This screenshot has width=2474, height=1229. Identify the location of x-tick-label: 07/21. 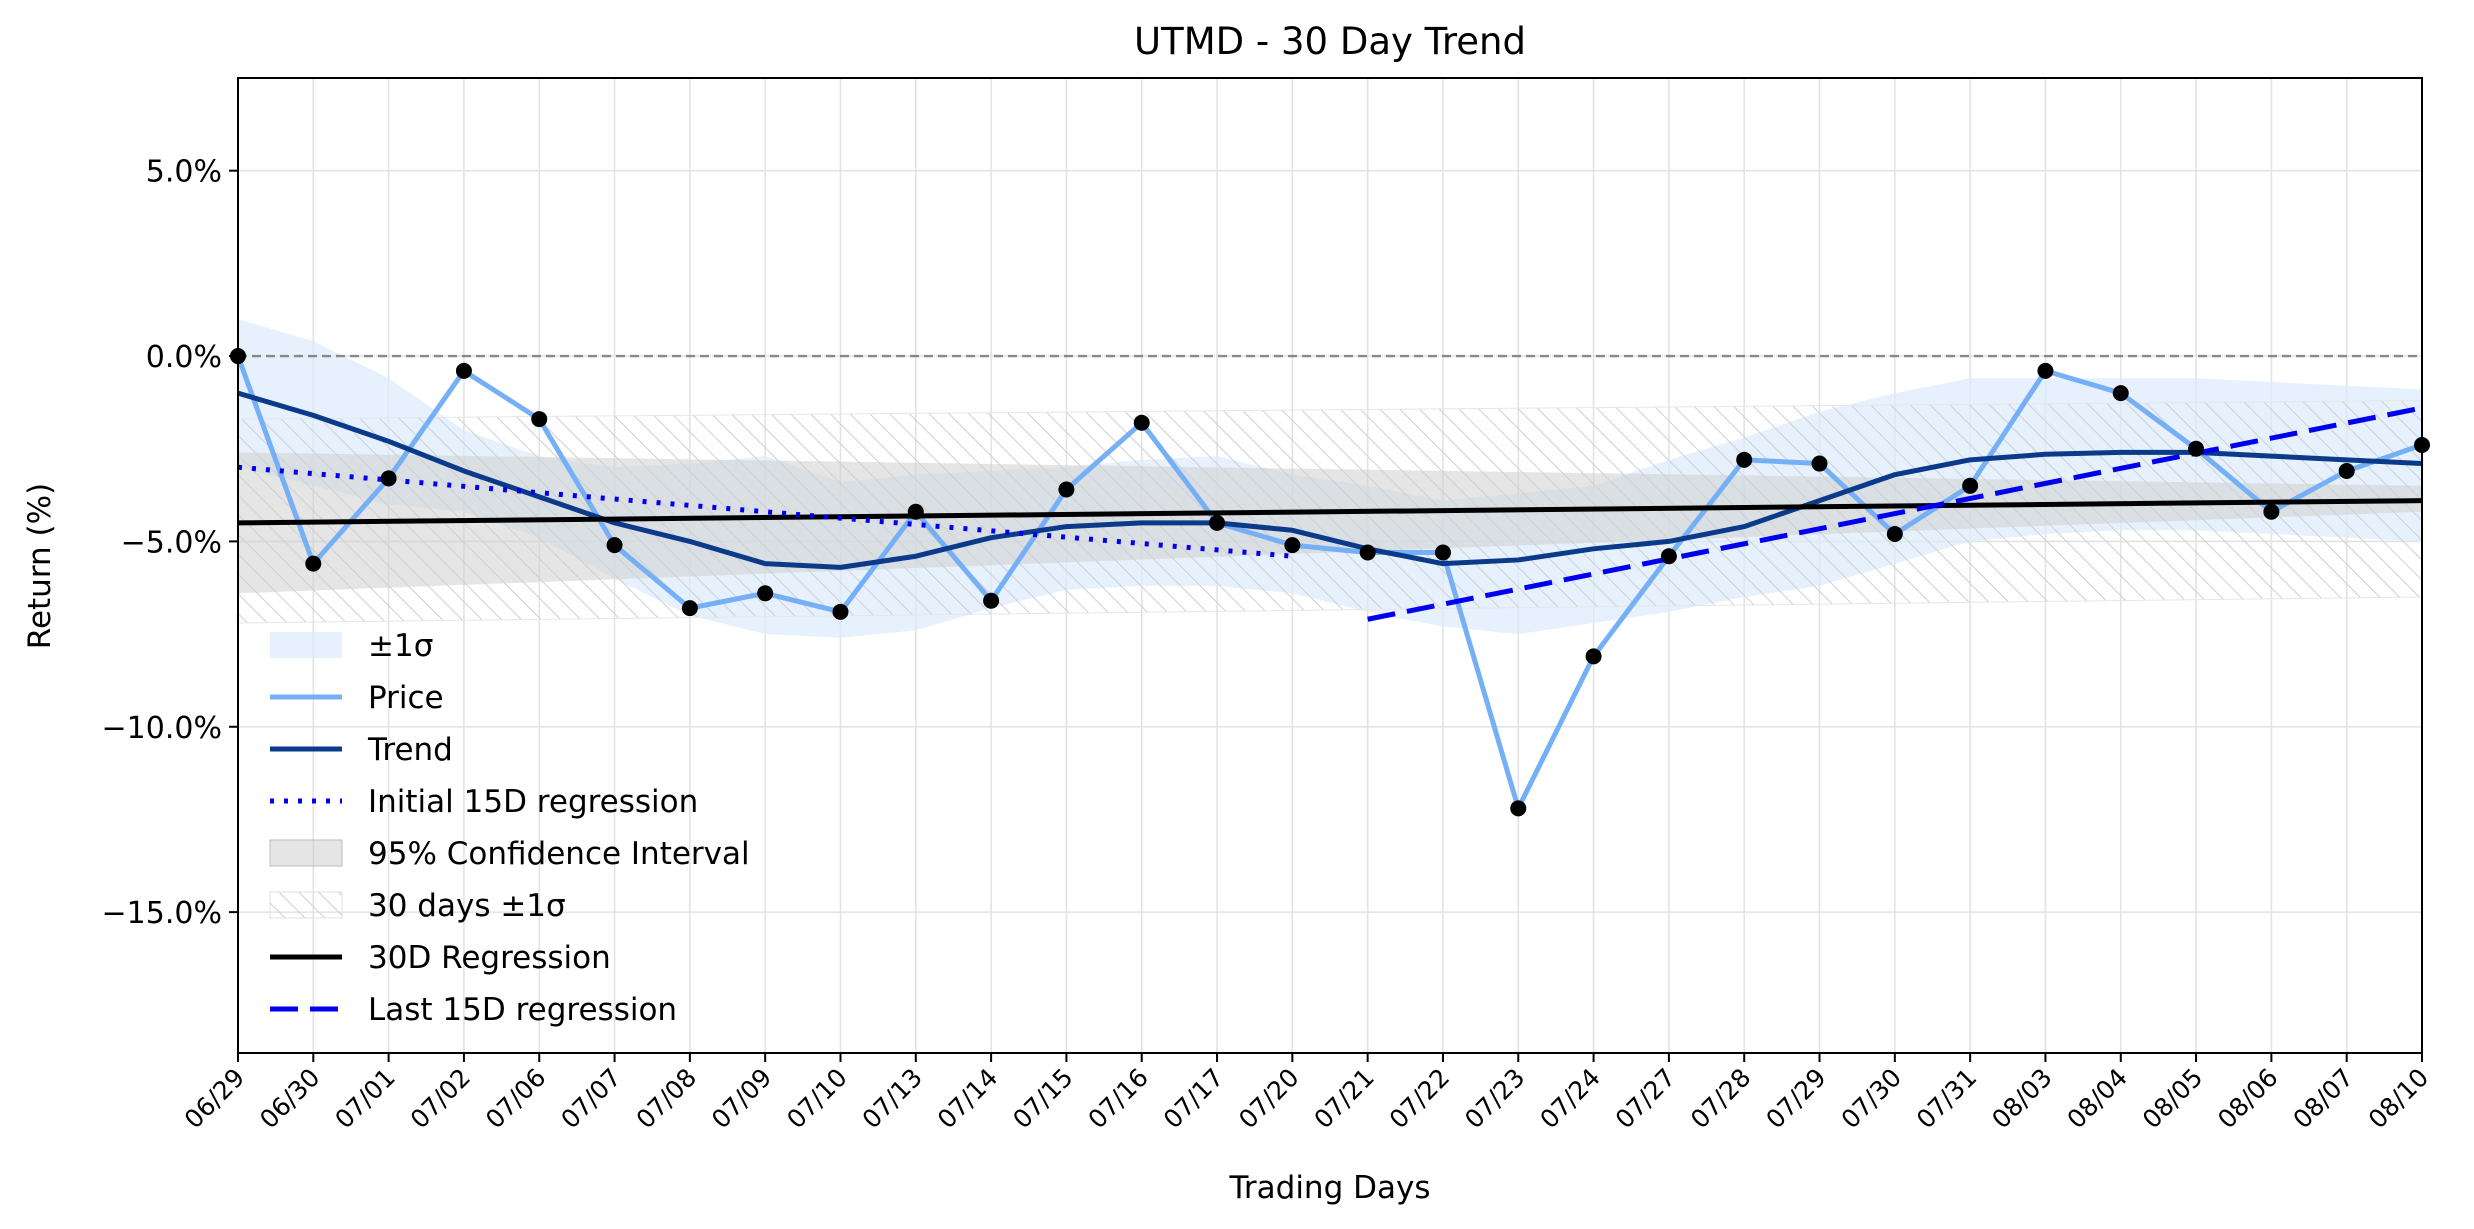
(1343, 1098).